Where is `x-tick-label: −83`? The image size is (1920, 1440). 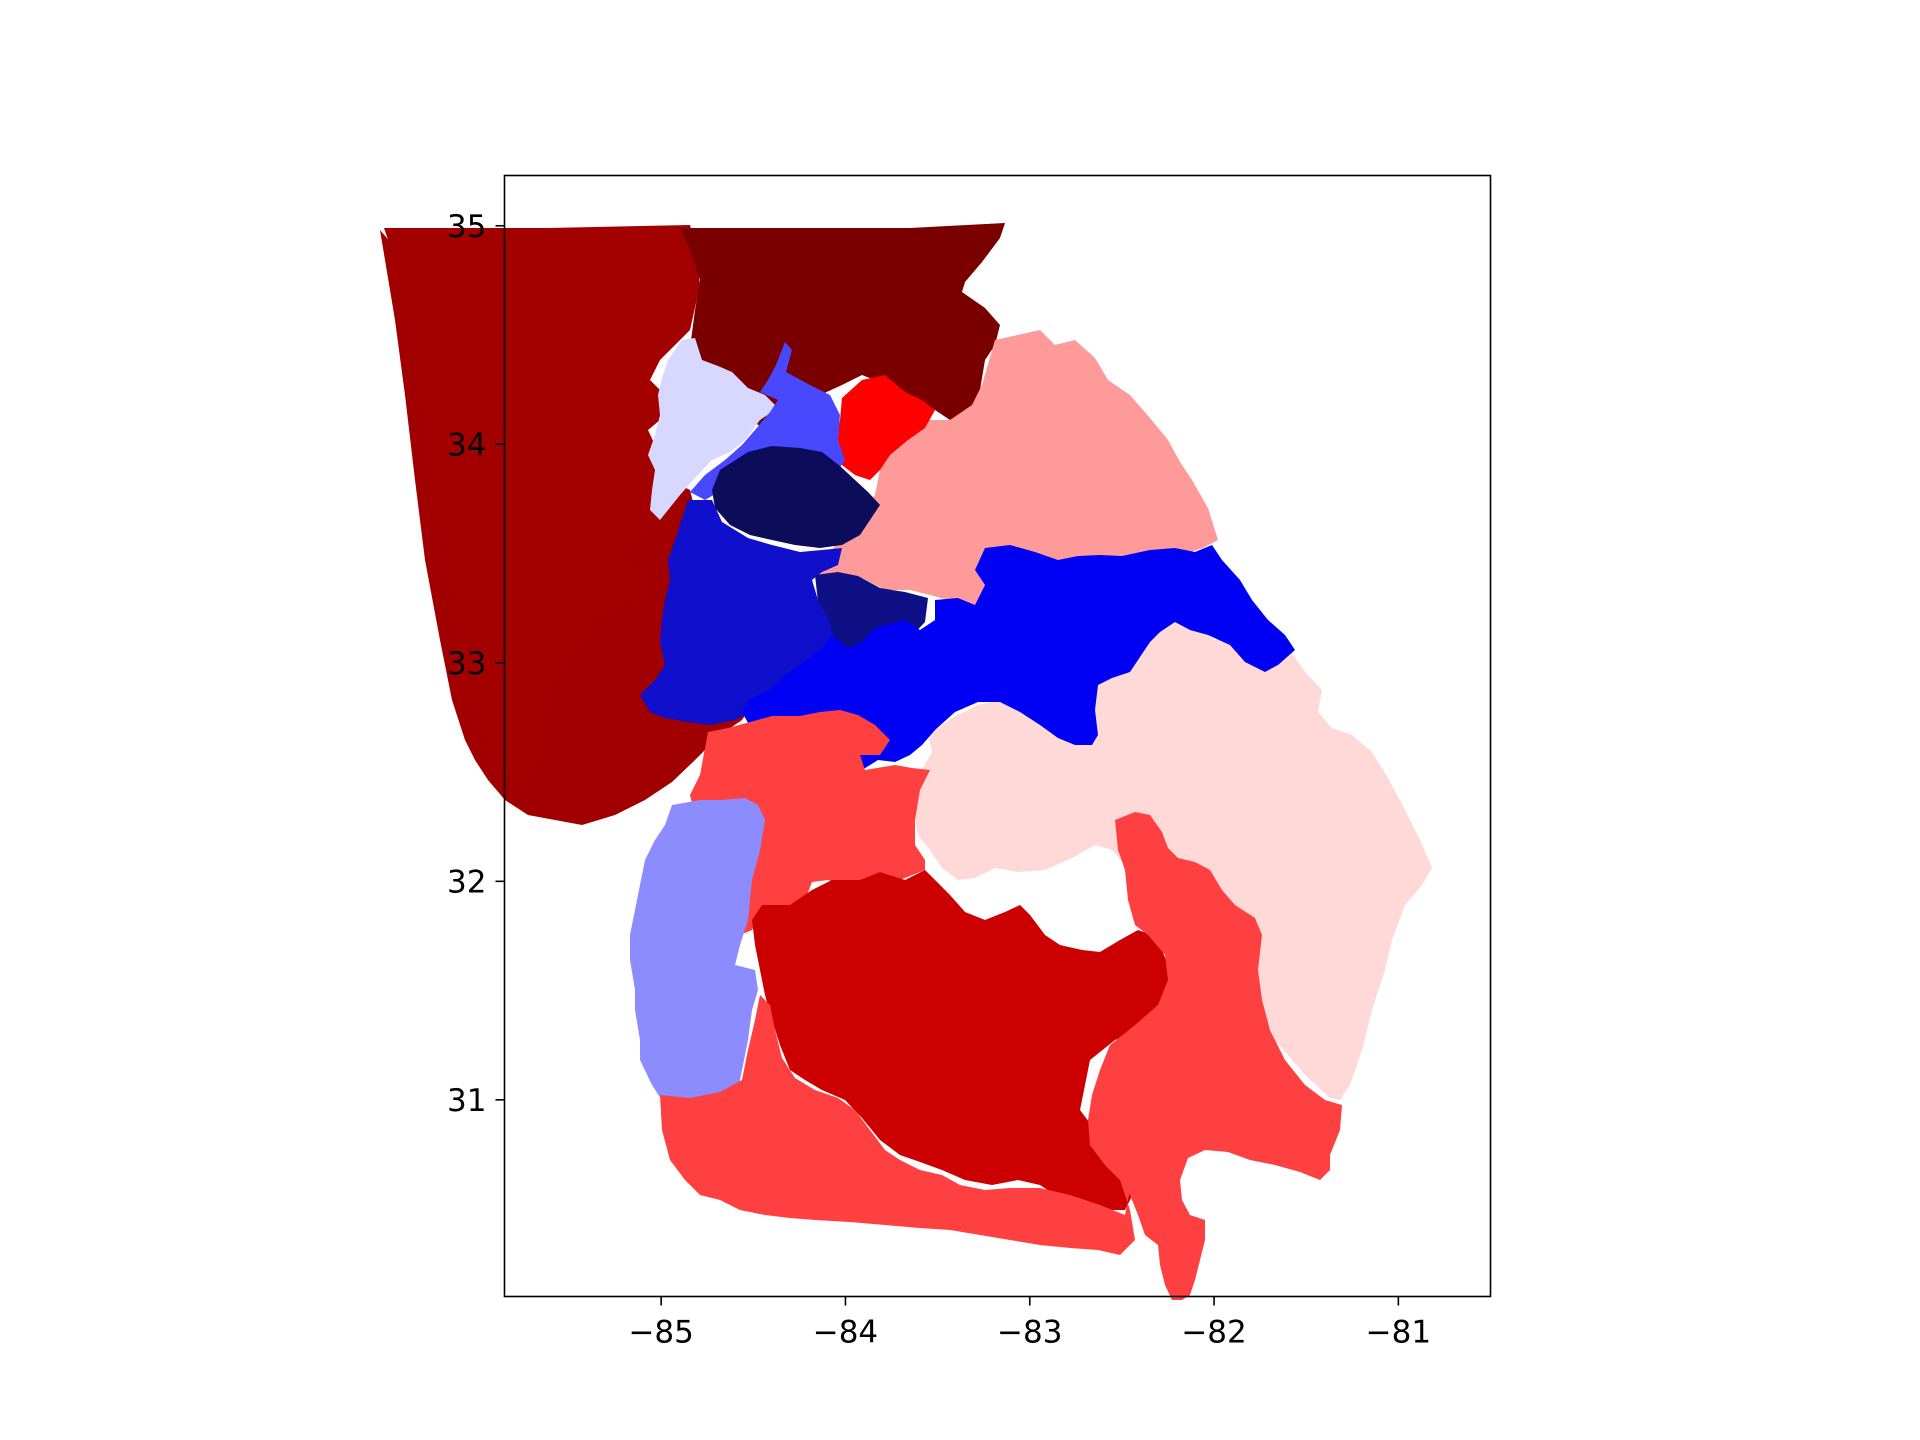 x-tick-label: −83 is located at coordinates (1029, 1333).